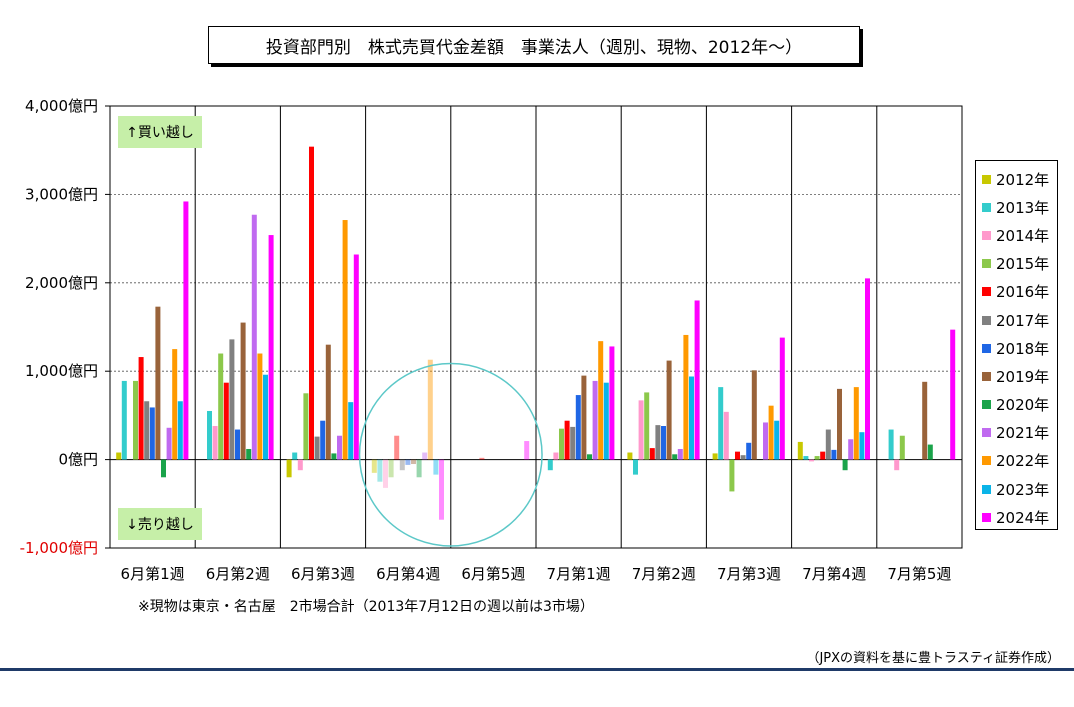 This screenshot has width=1074, height=707. Describe the element at coordinates (1023, 376) in the screenshot. I see `legend-label: 2019年` at that location.